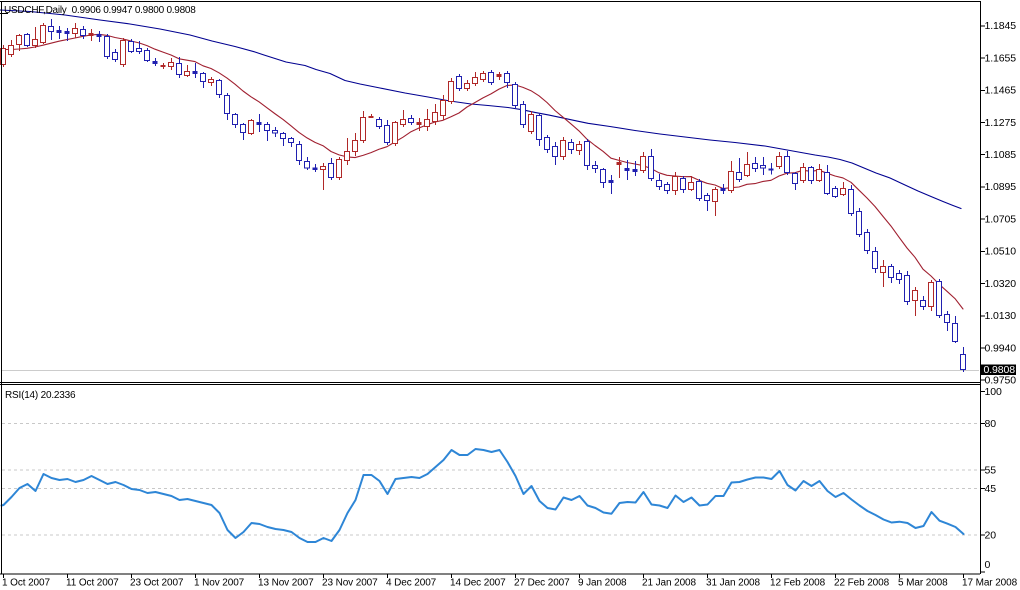 The image size is (1020, 590). Describe the element at coordinates (733, 583) in the screenshot. I see `svg-text: 31 Jan 2008` at that location.